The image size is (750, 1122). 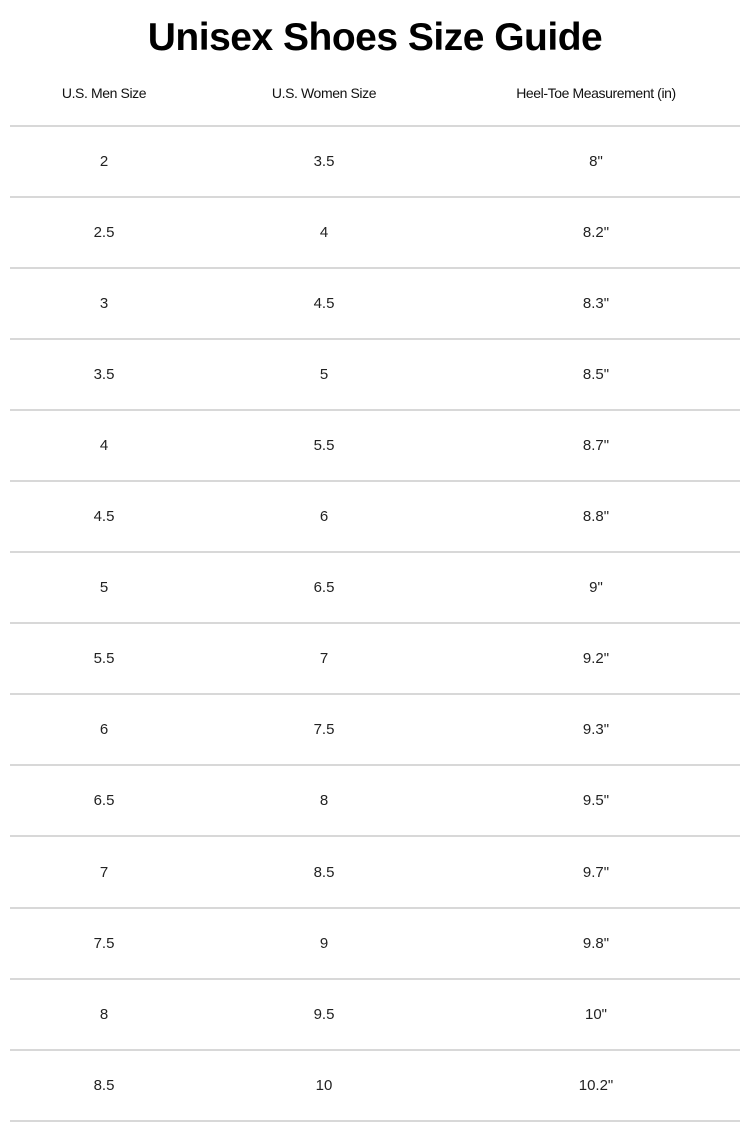 I want to click on header-us-women-size: U.S. Women Size, so click(x=324, y=93).